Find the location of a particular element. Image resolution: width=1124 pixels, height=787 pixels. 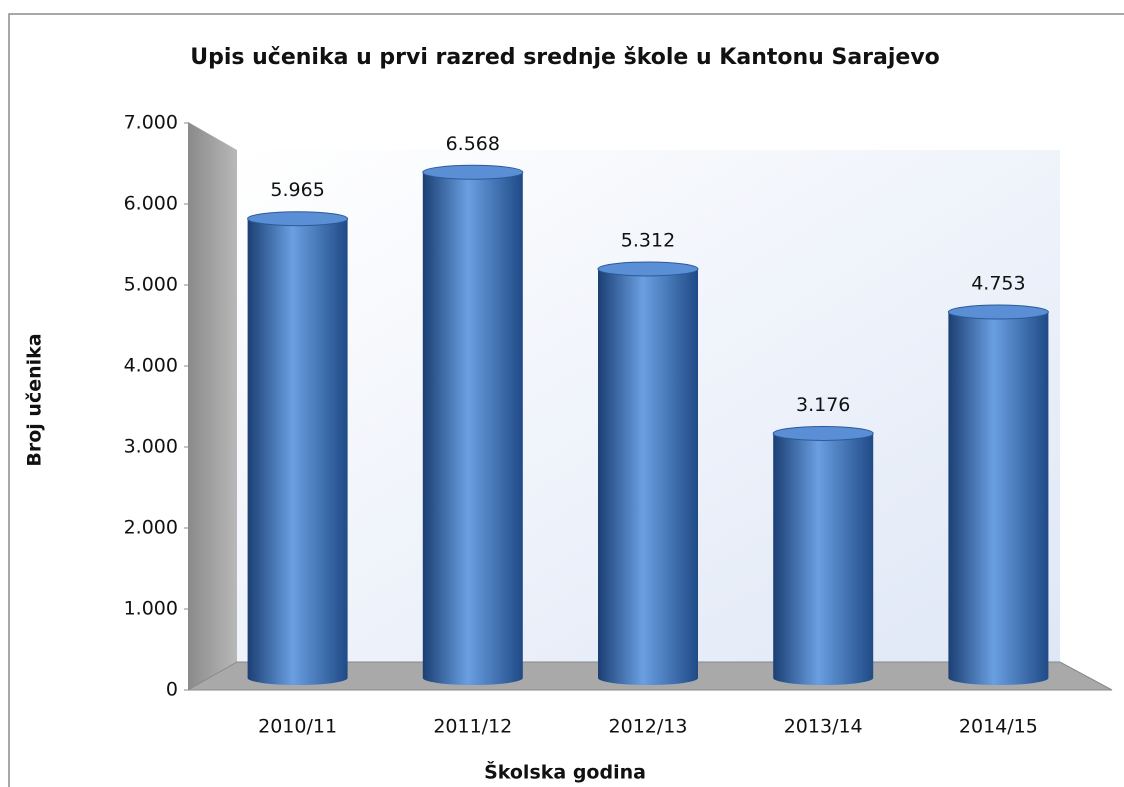

y-tick-label: 2.000 is located at coordinates (151, 528).